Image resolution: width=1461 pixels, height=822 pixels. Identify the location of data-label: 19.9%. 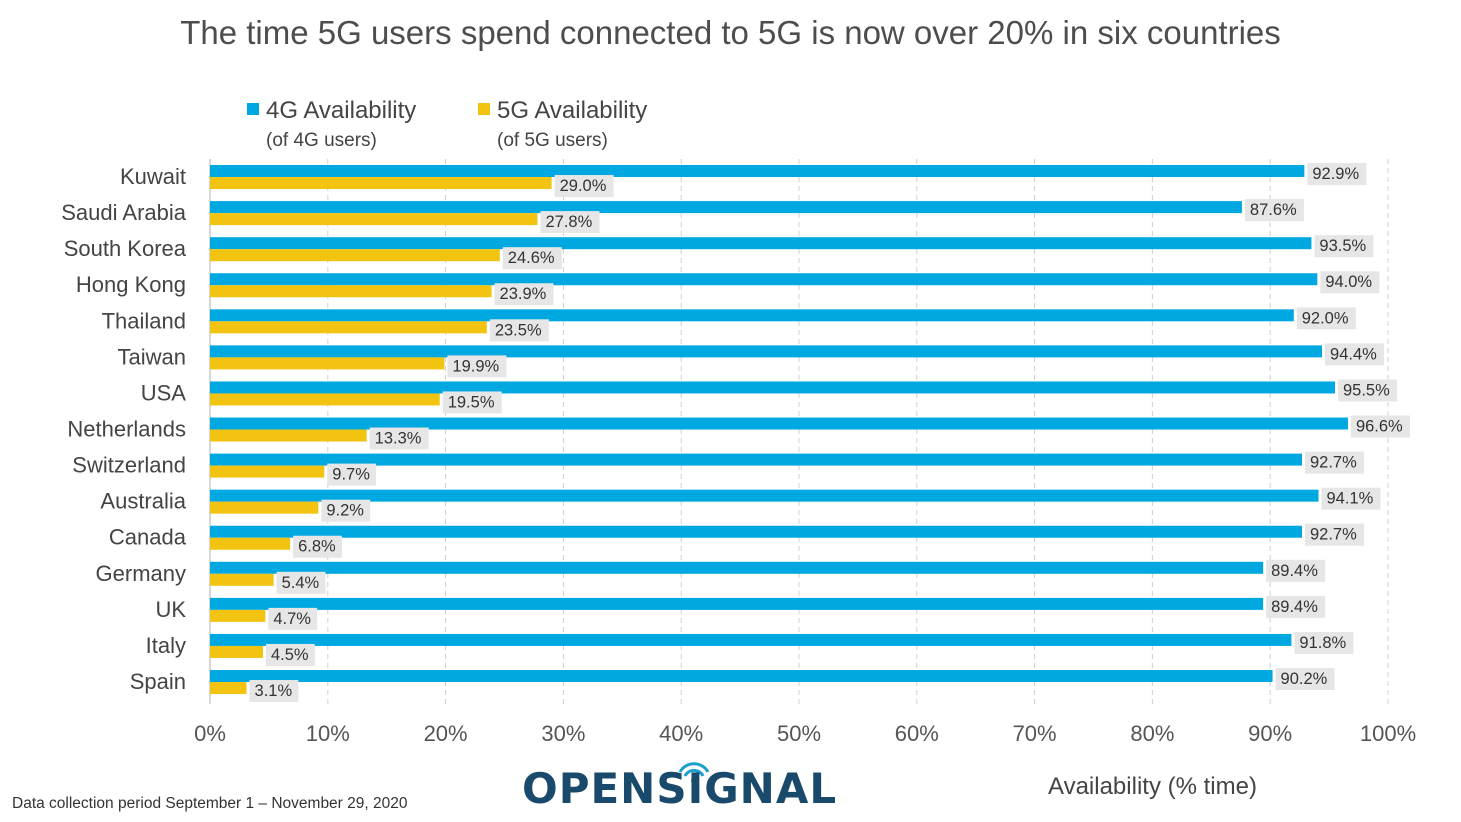
(475, 366).